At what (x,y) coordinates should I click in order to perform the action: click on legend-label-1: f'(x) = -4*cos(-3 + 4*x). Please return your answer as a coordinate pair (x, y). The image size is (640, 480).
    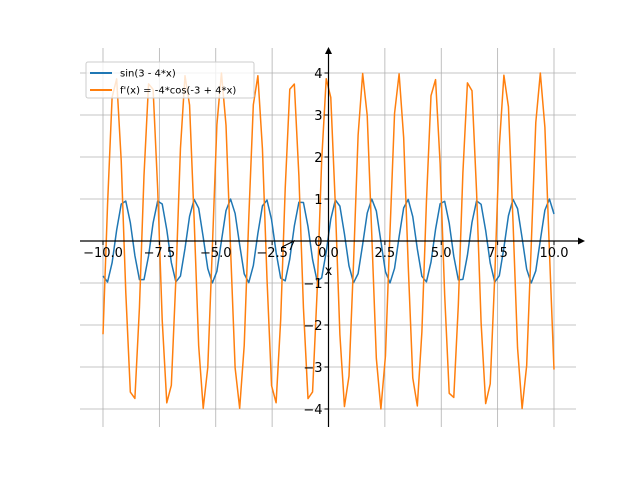
    Looking at the image, I should click on (178, 91).